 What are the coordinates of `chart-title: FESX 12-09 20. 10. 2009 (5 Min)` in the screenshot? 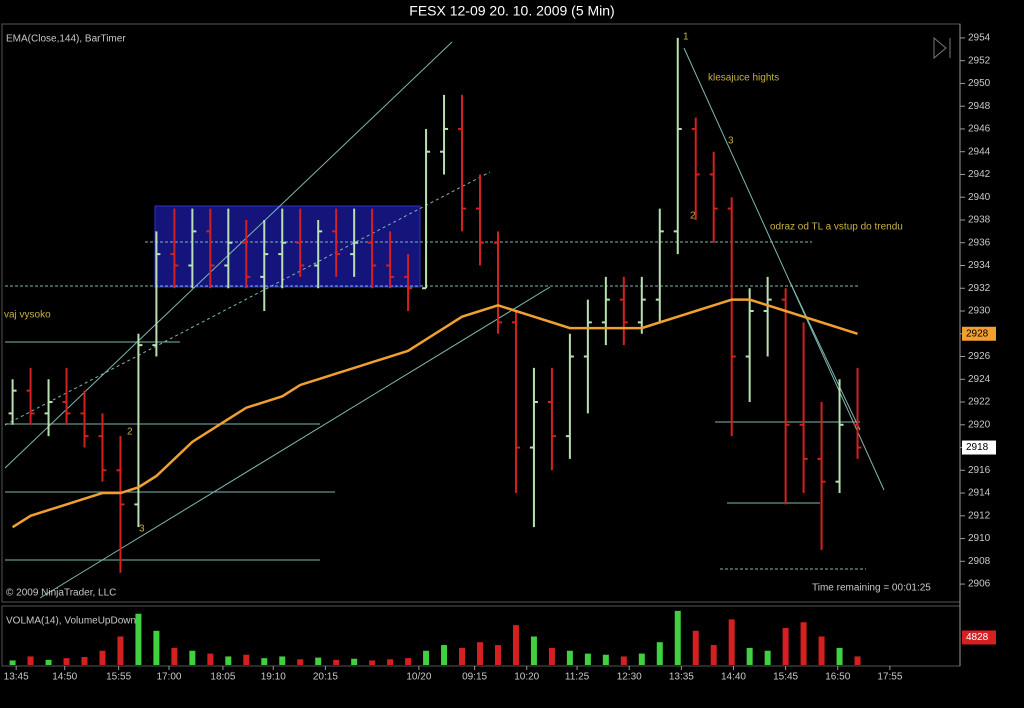 It's located at (511, 11).